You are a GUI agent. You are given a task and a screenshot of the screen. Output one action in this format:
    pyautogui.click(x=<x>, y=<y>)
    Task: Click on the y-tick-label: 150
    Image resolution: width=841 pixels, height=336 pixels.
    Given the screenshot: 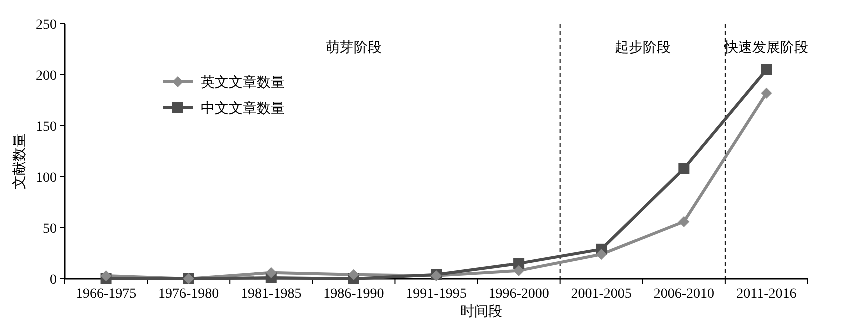 What is the action you would take?
    pyautogui.click(x=46, y=127)
    